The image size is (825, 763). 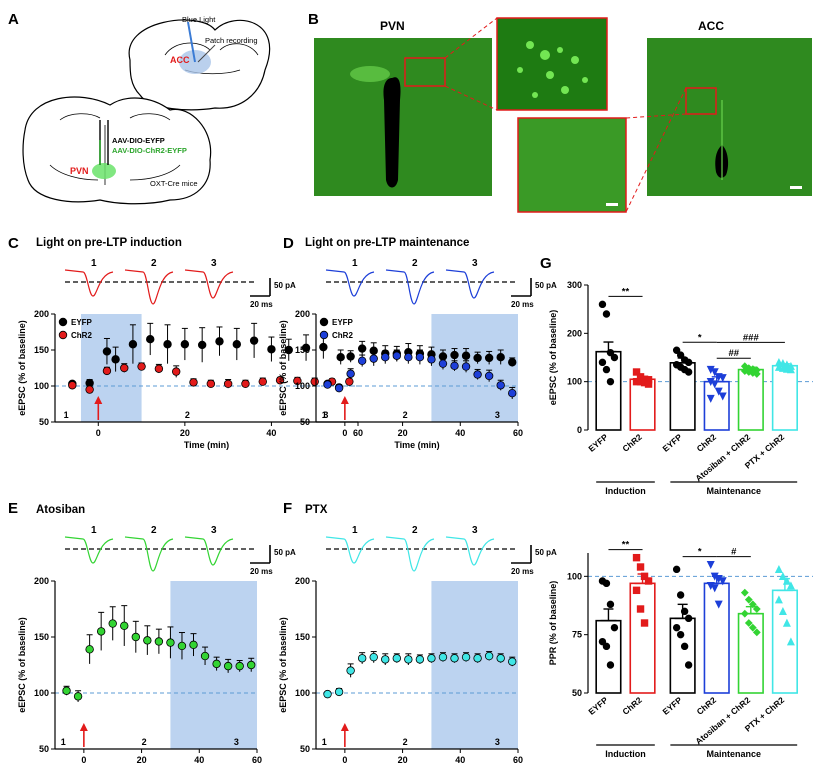 What do you see at coordinates (598, 706) in the screenshot?
I see `category-label: EYFP` at bounding box center [598, 706].